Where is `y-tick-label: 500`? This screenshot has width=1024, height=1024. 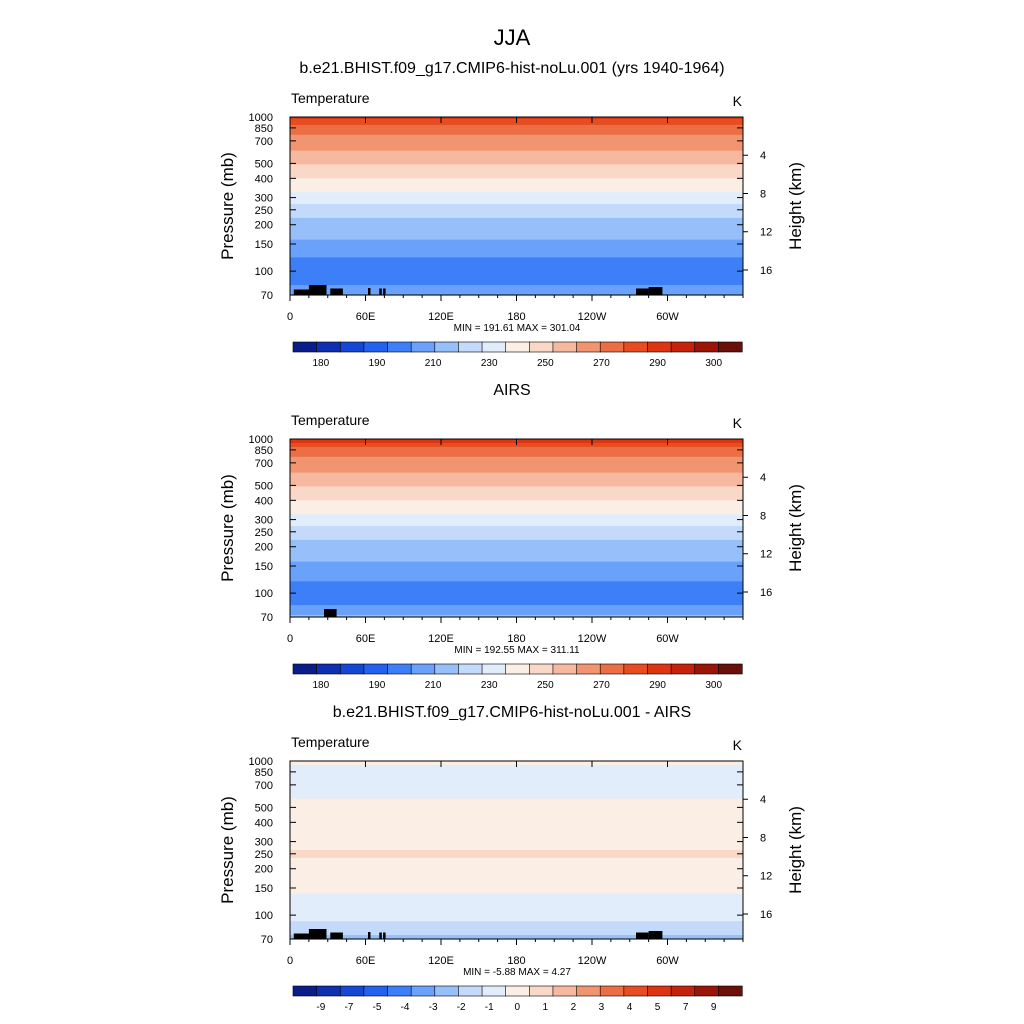
y-tick-label: 500 is located at coordinates (264, 486).